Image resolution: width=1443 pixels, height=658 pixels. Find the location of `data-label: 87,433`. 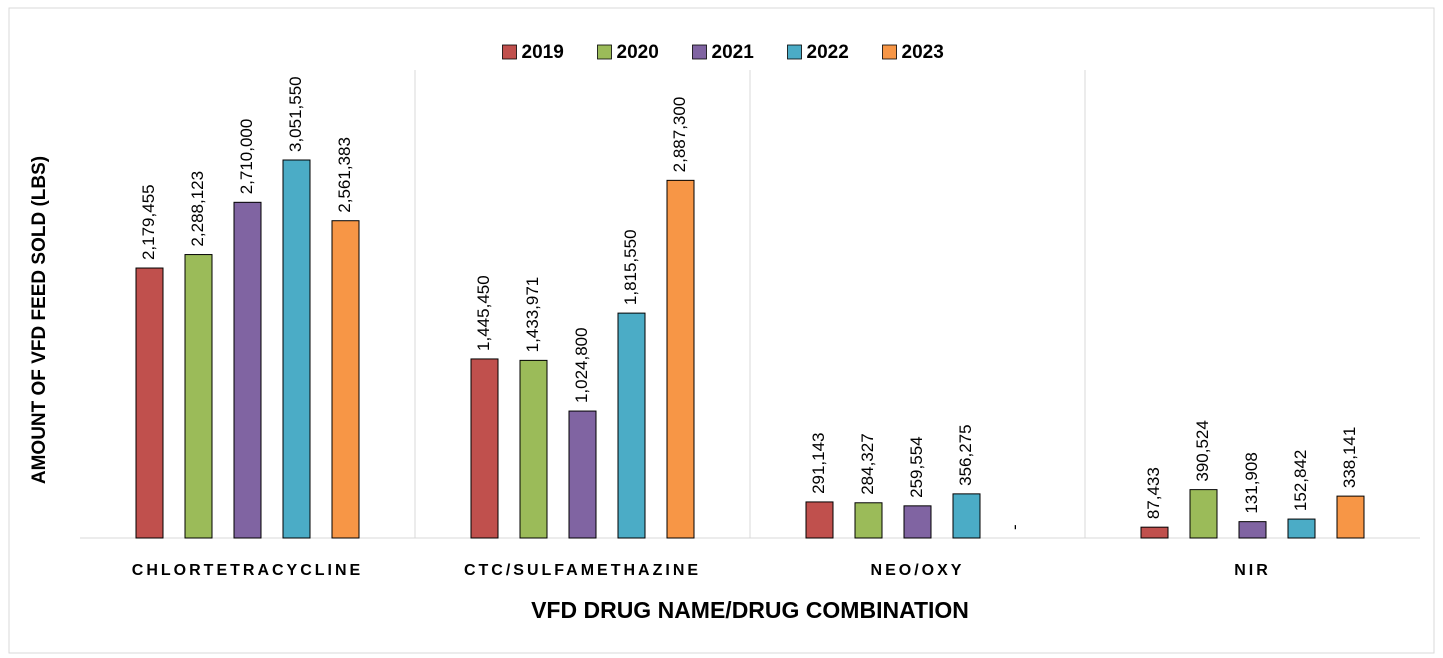

data-label: 87,433 is located at coordinates (1153, 493).